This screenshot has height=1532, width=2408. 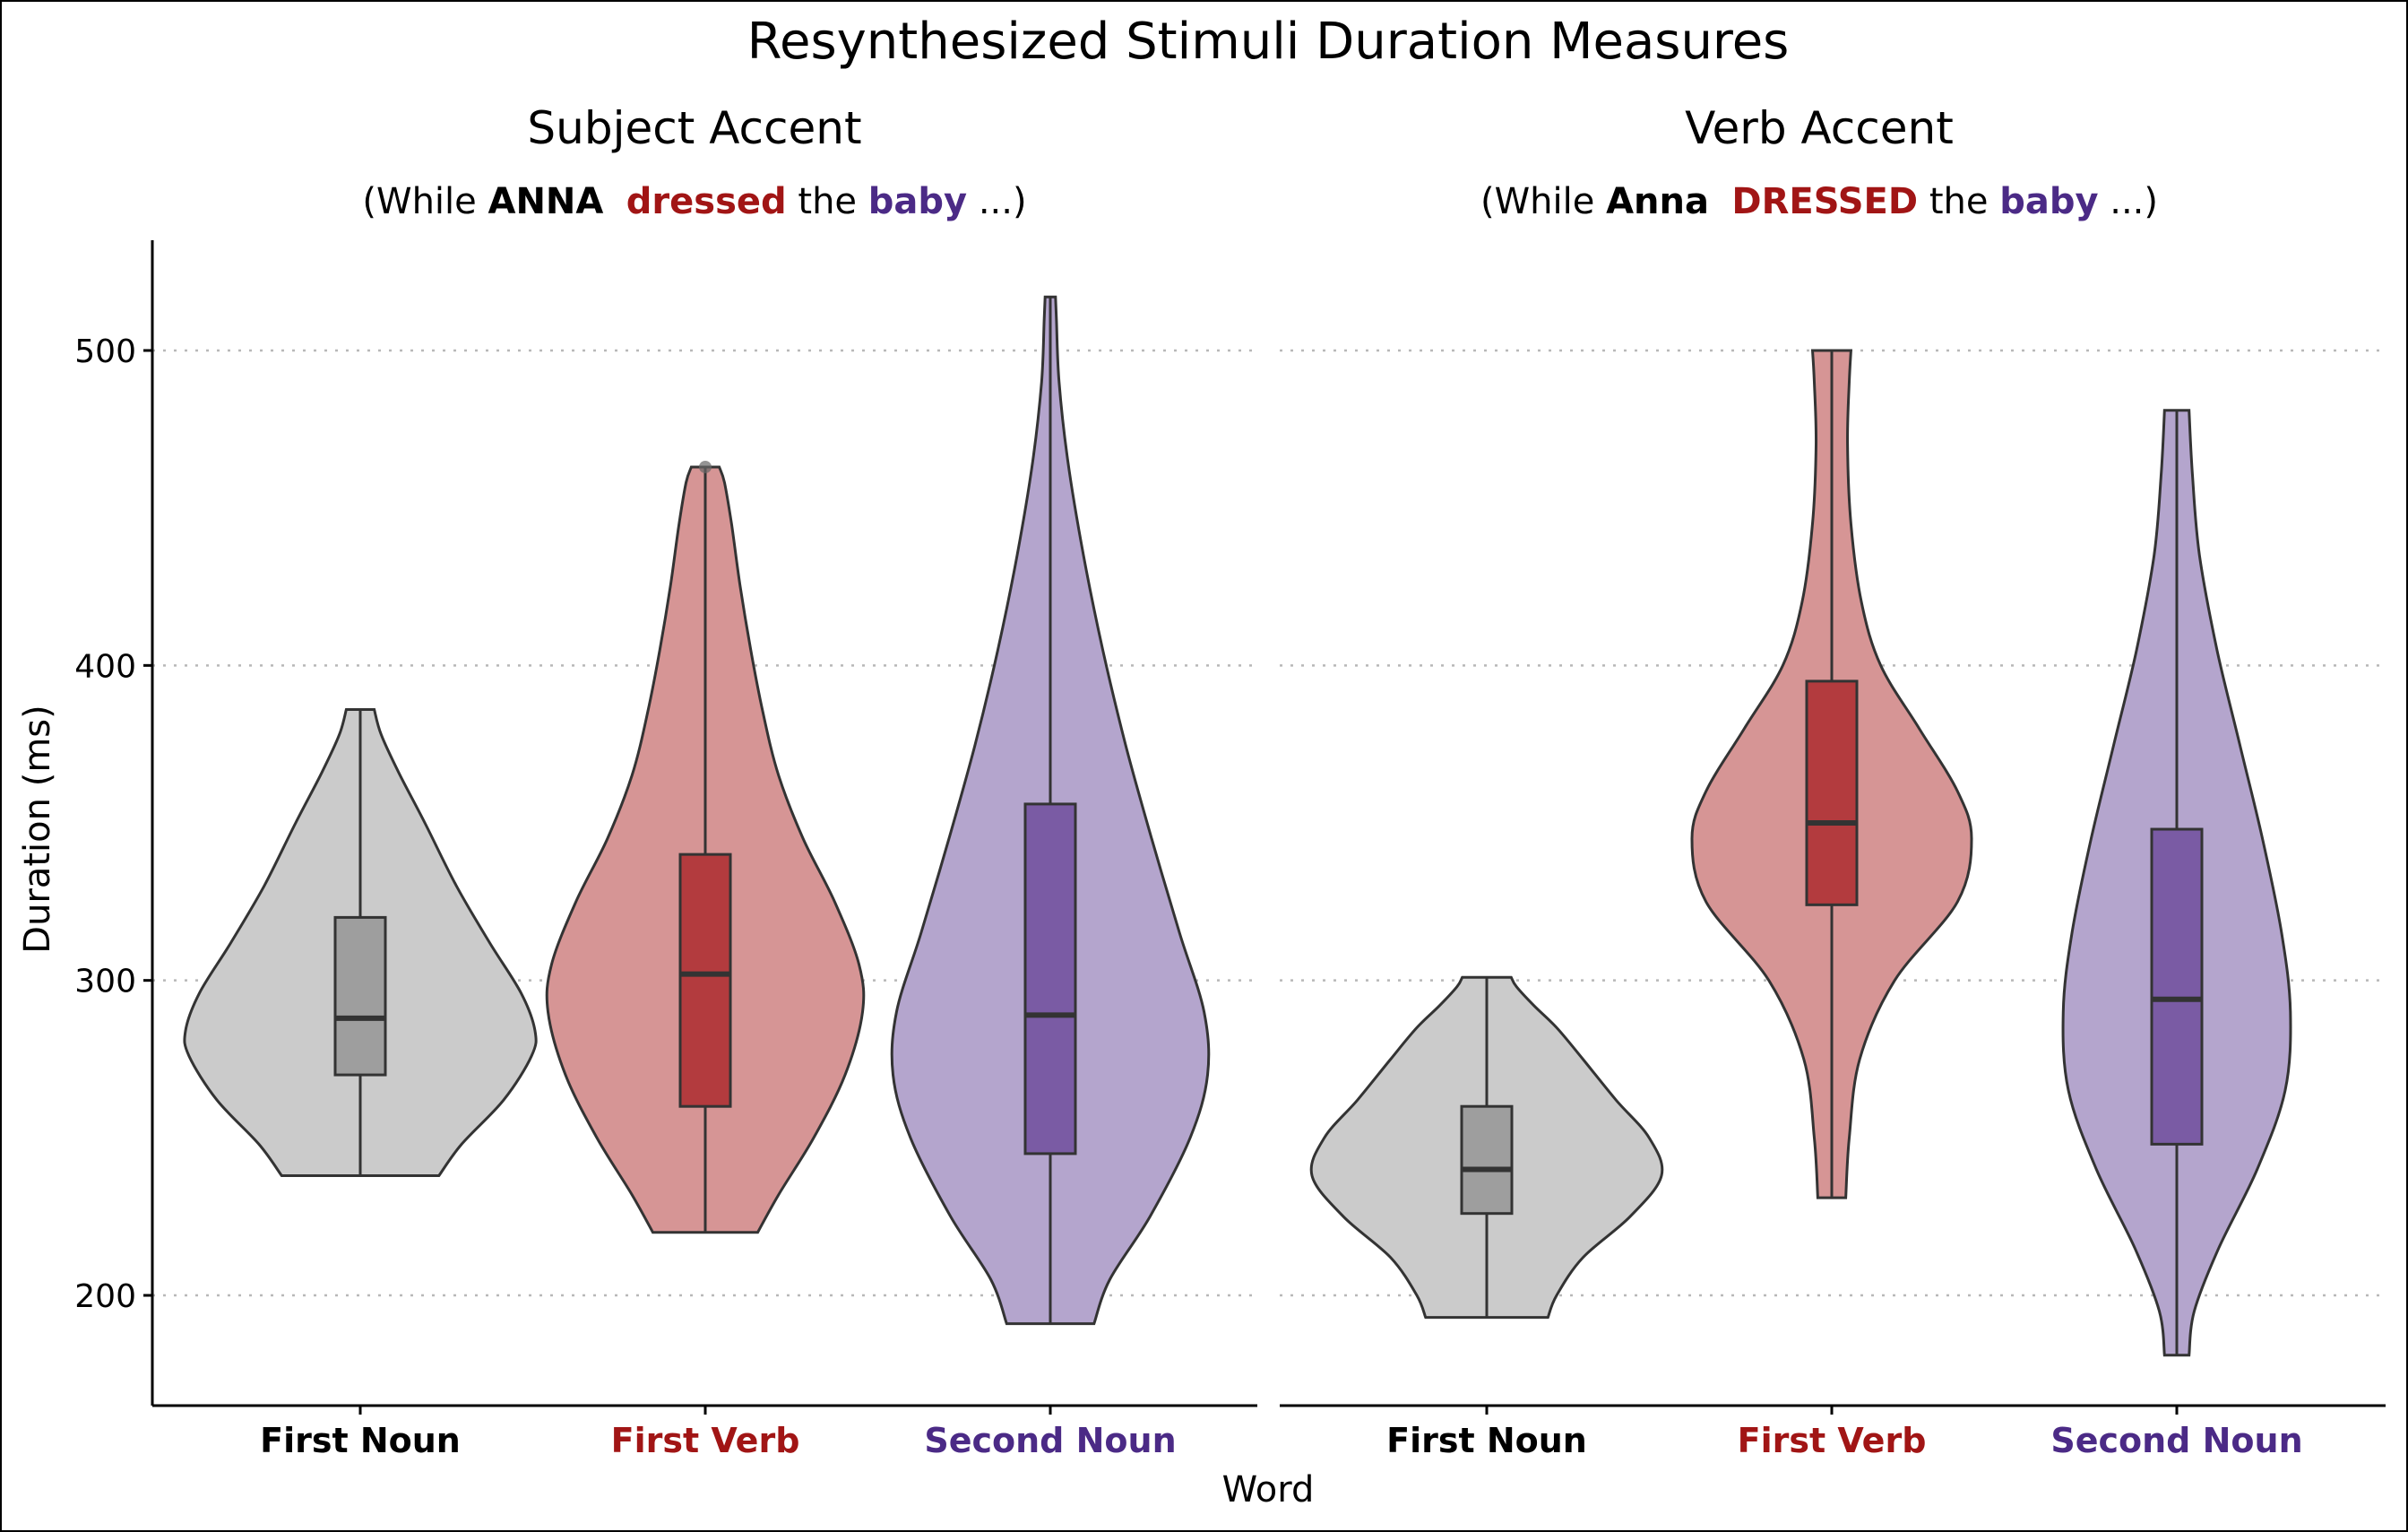 What do you see at coordinates (37, 829) in the screenshot?
I see `y-axis-title: Duration (ms)` at bounding box center [37, 829].